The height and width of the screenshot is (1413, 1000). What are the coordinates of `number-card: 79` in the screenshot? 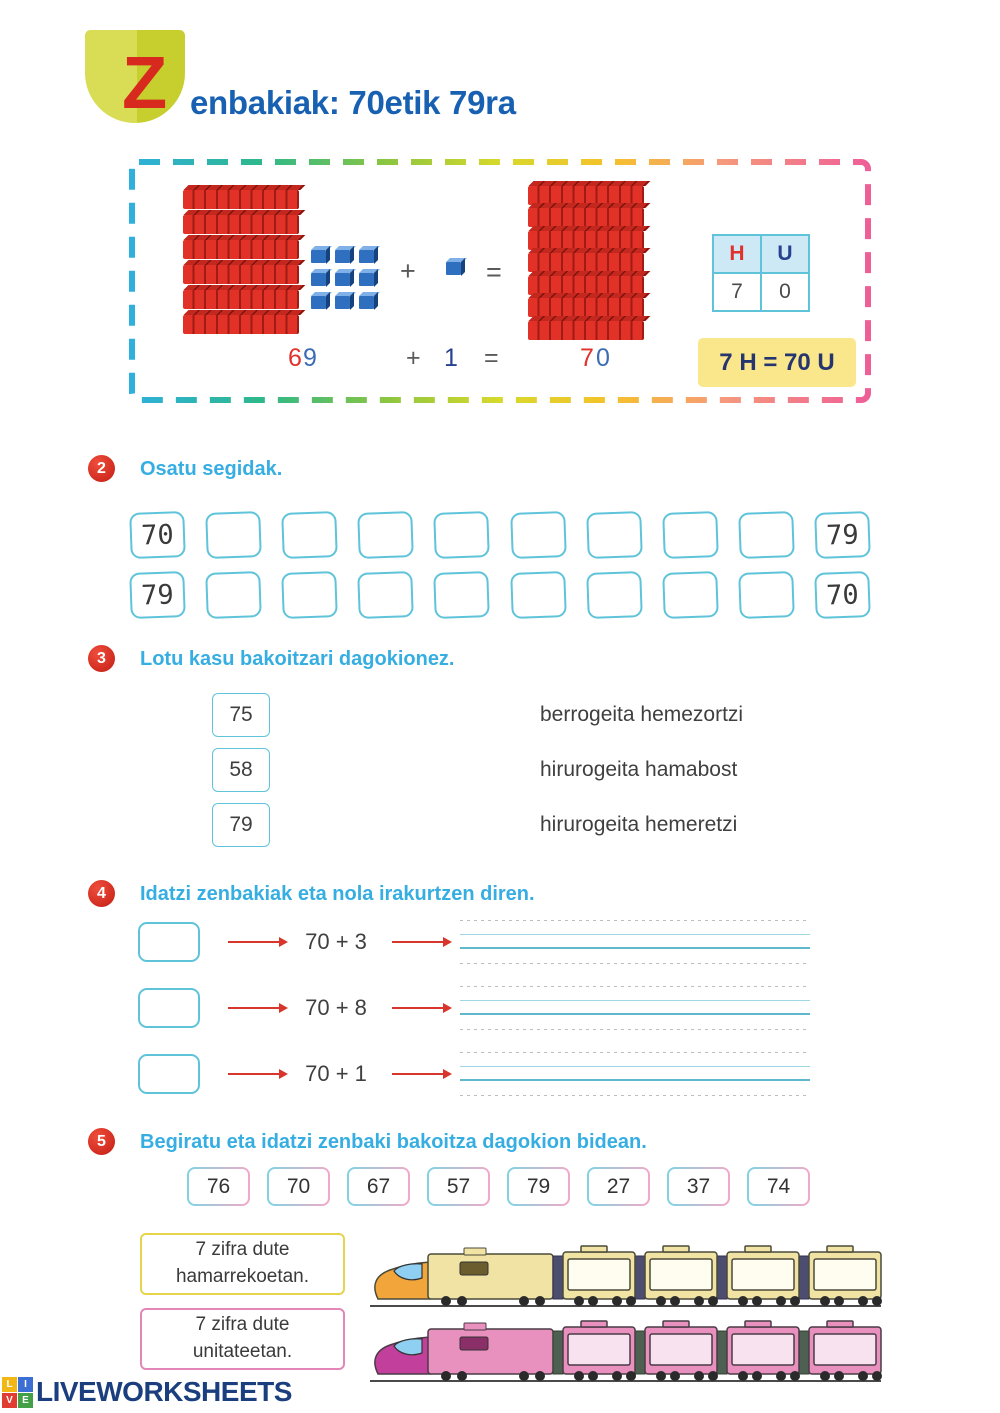 It's located at (538, 1186).